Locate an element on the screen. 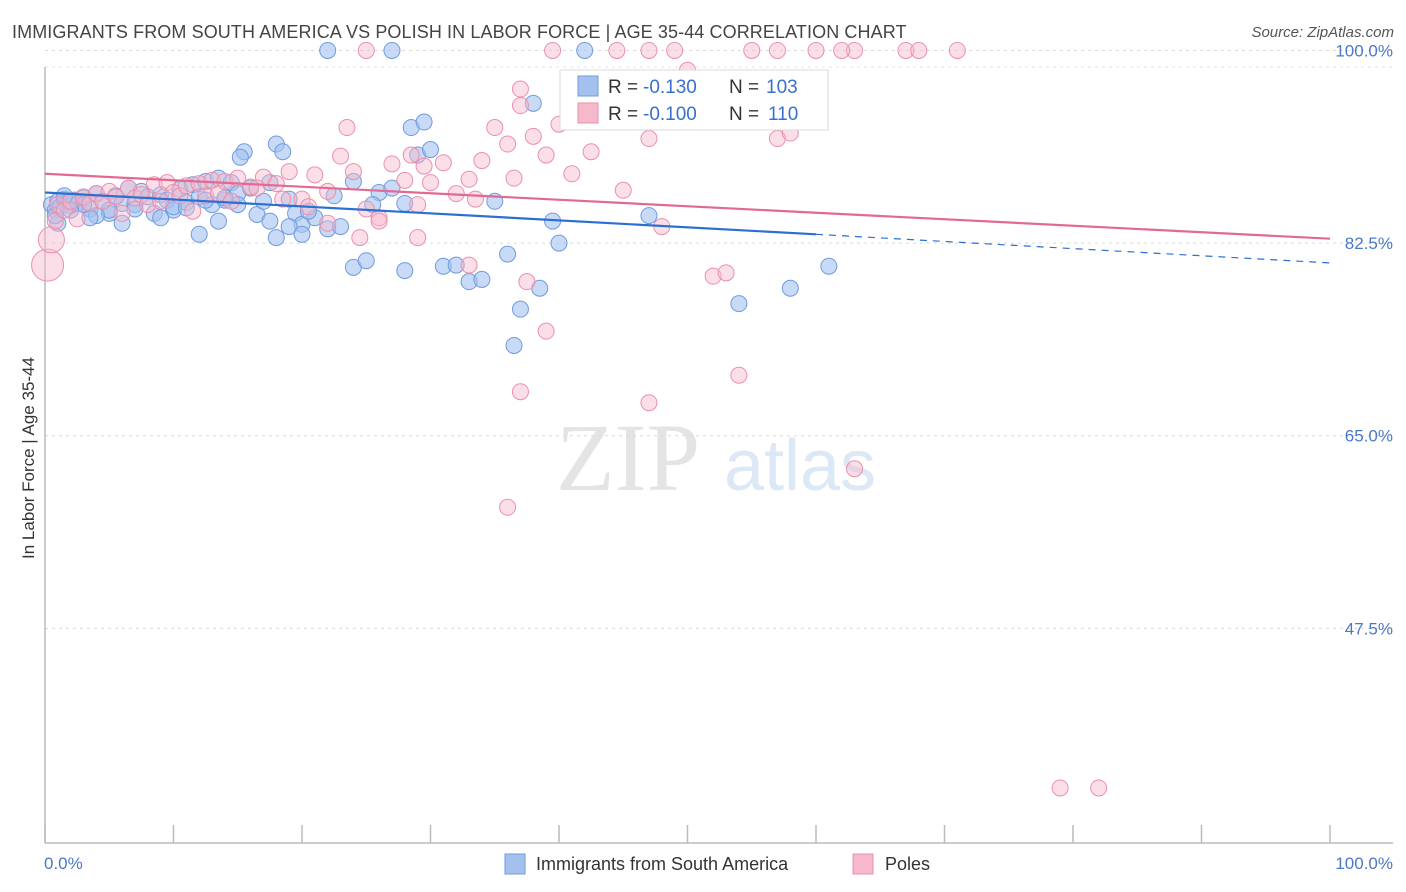 The image size is (1406, 892). watermark-zip: ZIP is located at coordinates (628, 457).